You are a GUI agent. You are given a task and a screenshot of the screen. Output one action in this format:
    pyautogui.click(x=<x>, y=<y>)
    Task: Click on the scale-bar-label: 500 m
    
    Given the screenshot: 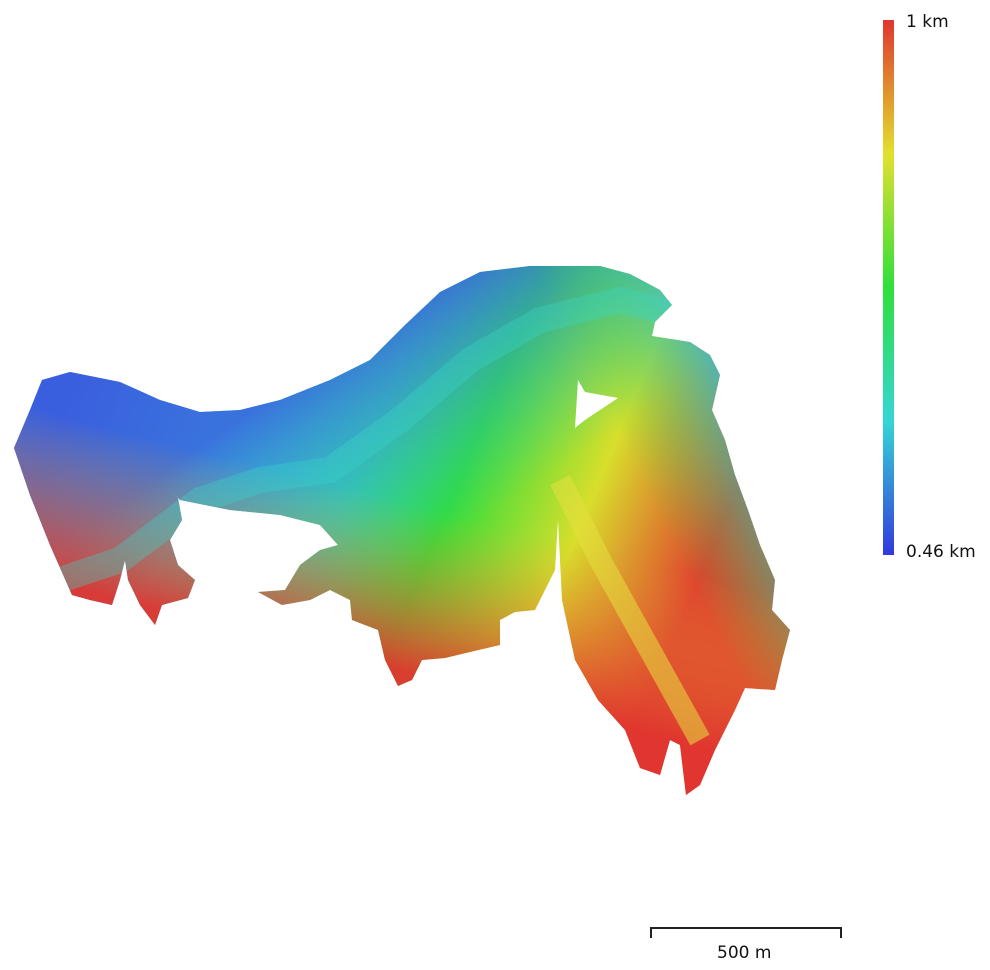 What is the action you would take?
    pyautogui.click(x=744, y=953)
    